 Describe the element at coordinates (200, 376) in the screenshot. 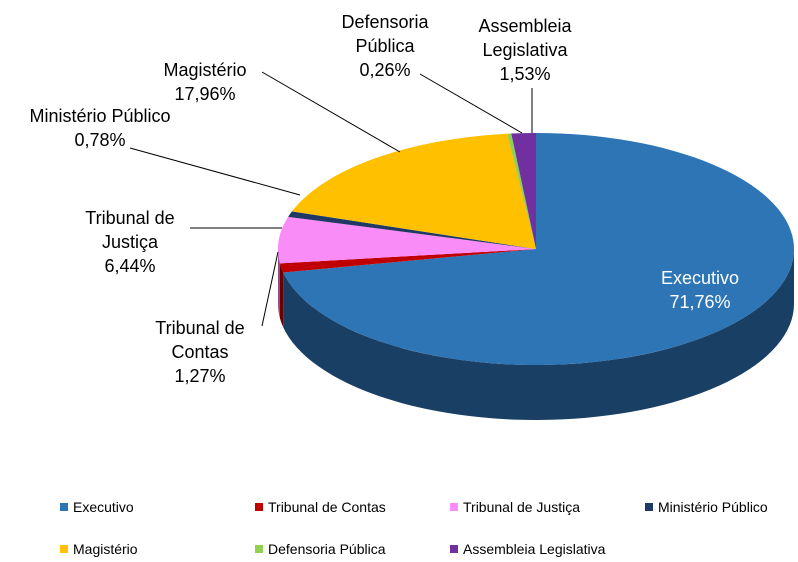

I see `value-label: 1,27%` at that location.